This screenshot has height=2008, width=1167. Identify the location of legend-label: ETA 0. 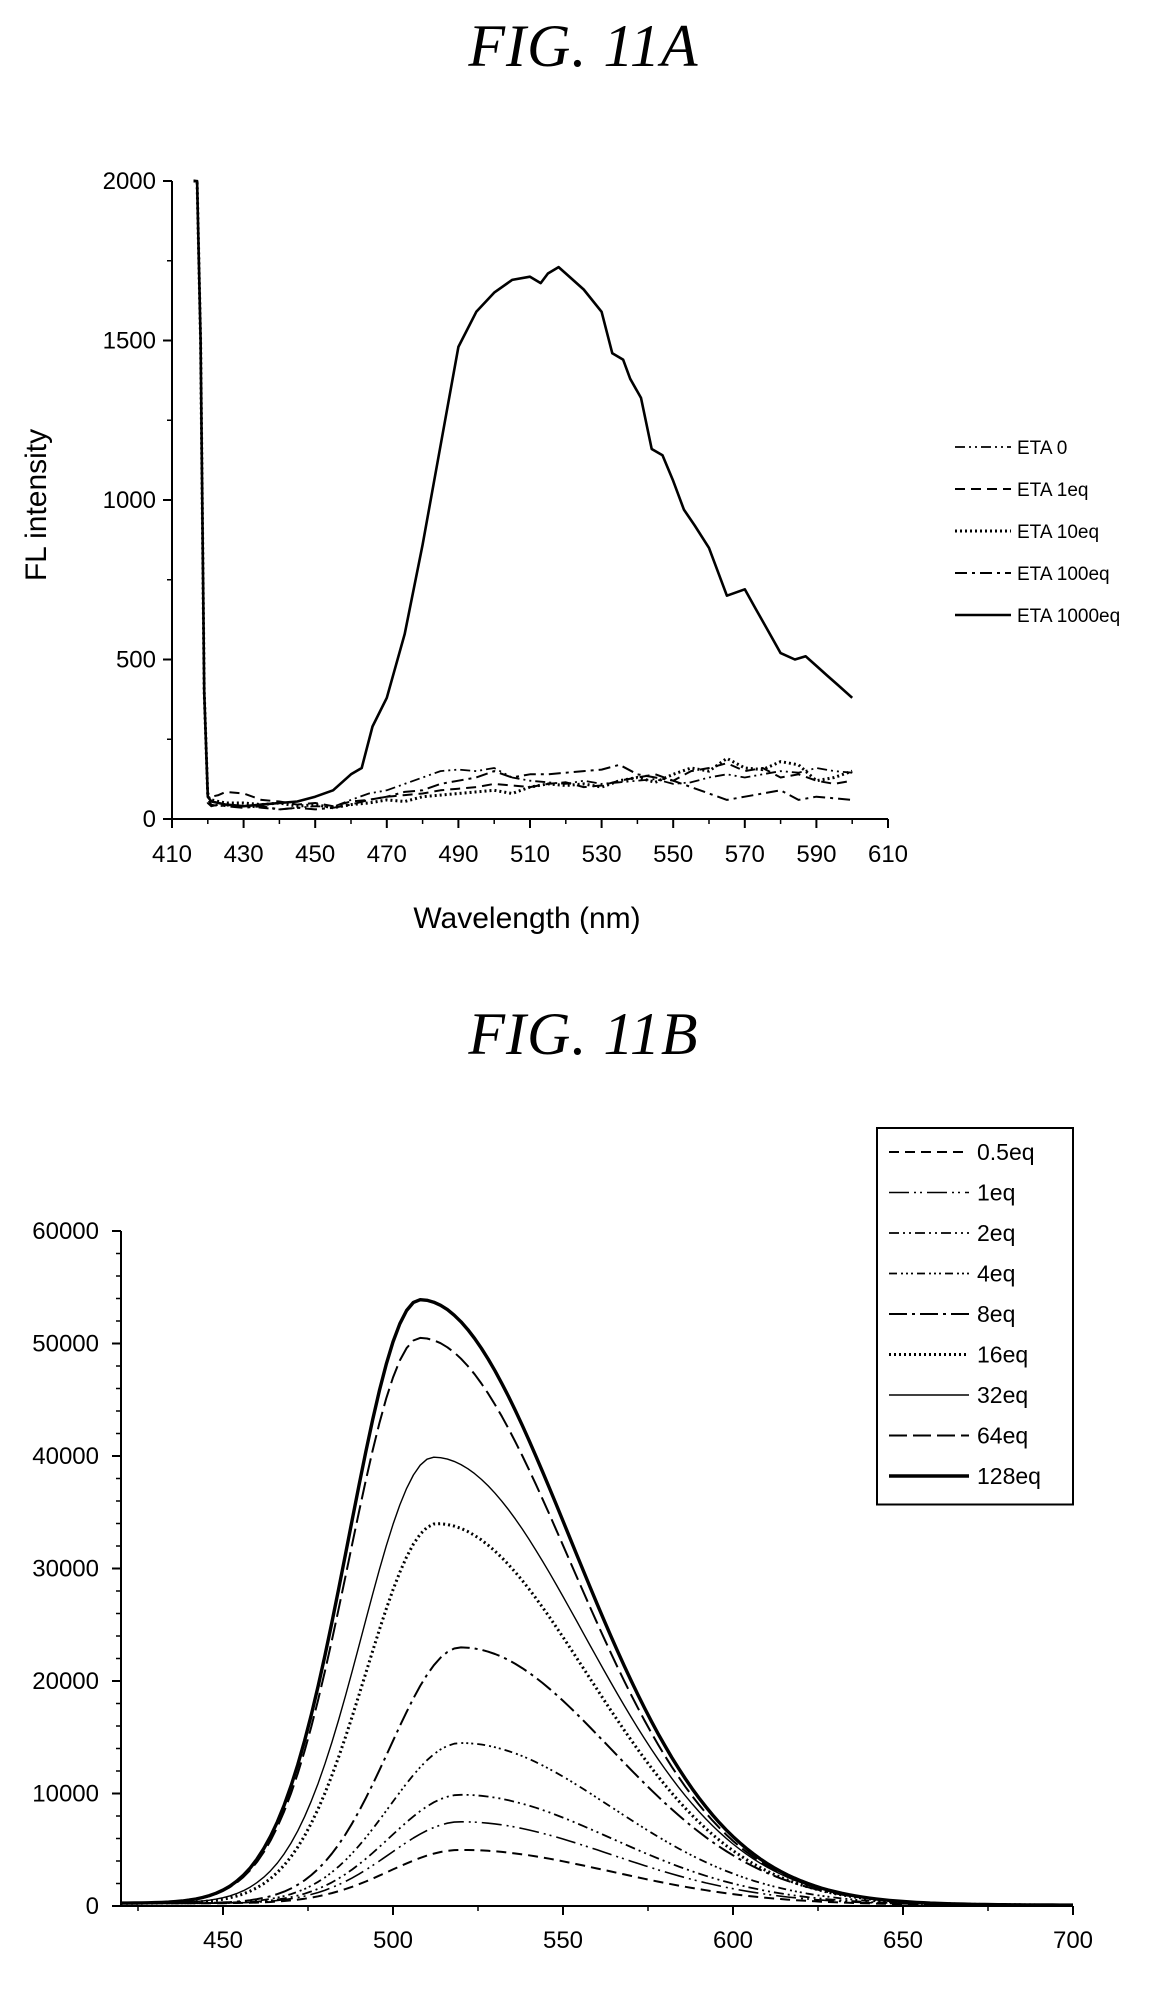
(1042, 448).